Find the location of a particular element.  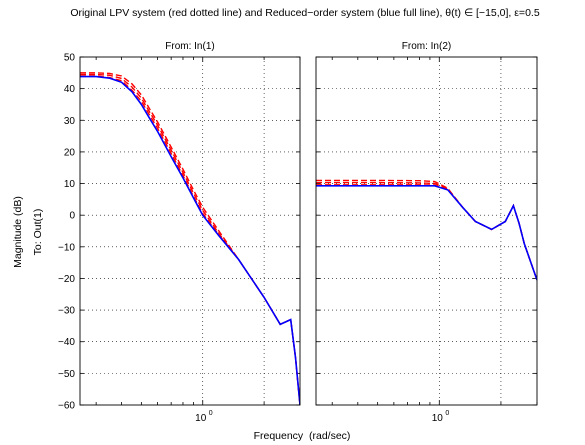

output-label: To: Out(1) is located at coordinates (38, 232).